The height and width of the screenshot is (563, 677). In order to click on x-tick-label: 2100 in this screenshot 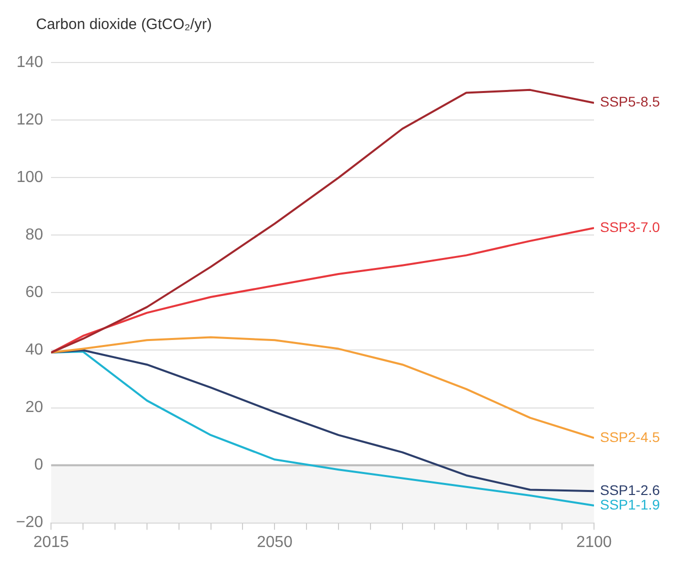, I will do `click(594, 542)`.